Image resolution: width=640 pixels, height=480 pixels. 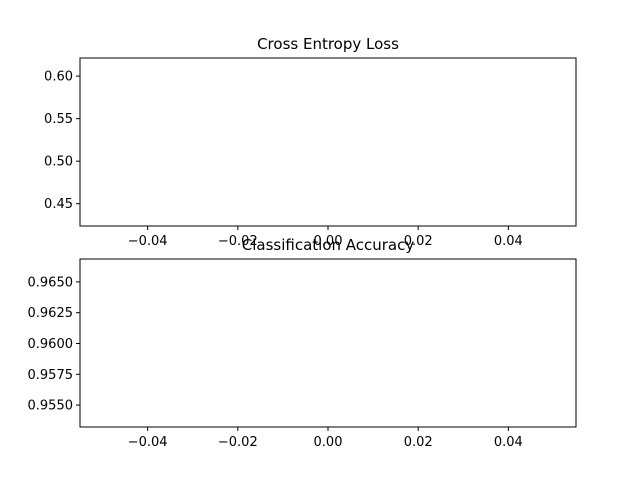 What do you see at coordinates (328, 44) in the screenshot?
I see `loss-chart-title: Cross Entropy Loss` at bounding box center [328, 44].